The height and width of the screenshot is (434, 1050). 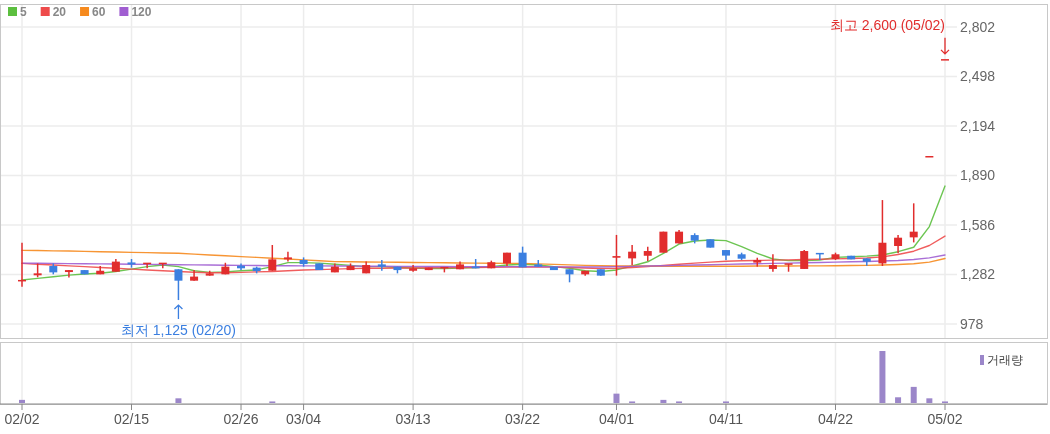 What do you see at coordinates (413, 419) in the screenshot?
I see `x-tick-label: 03/13` at bounding box center [413, 419].